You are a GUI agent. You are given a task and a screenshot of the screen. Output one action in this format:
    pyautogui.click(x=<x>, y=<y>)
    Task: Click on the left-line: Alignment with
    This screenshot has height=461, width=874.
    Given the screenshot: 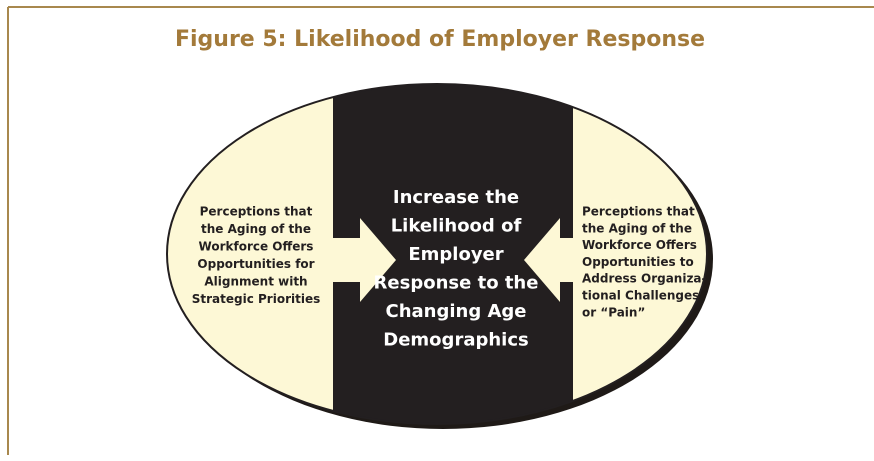 What is the action you would take?
    pyautogui.click(x=255, y=282)
    